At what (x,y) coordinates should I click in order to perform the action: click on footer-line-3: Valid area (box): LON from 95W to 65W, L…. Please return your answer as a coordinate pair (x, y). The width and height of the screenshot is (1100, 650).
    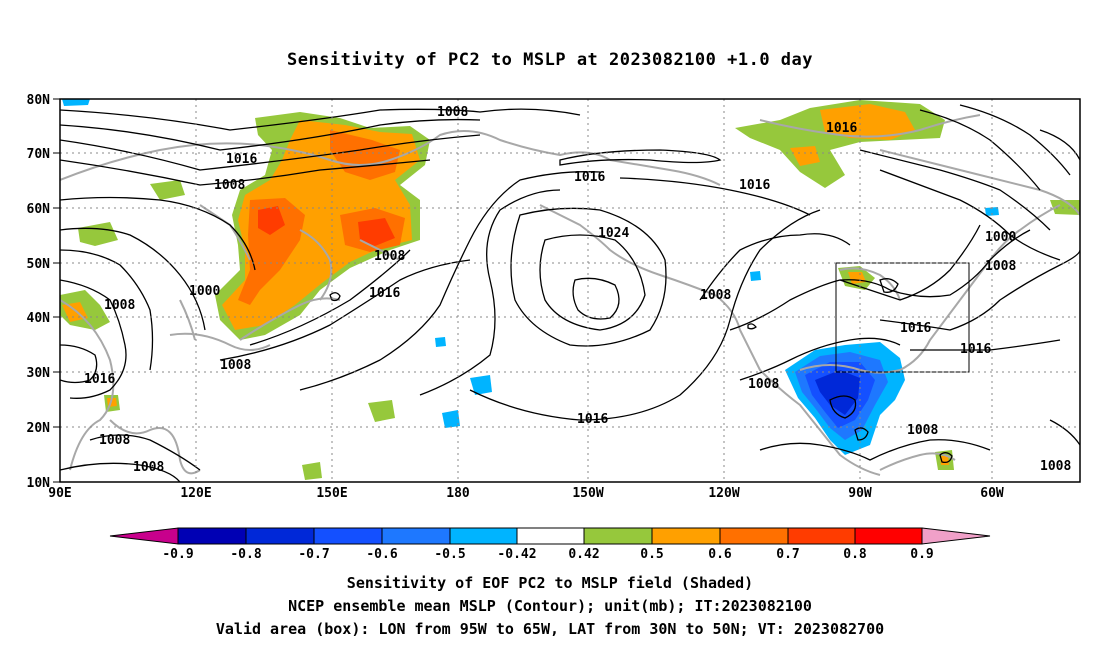
    Looking at the image, I should click on (550, 629).